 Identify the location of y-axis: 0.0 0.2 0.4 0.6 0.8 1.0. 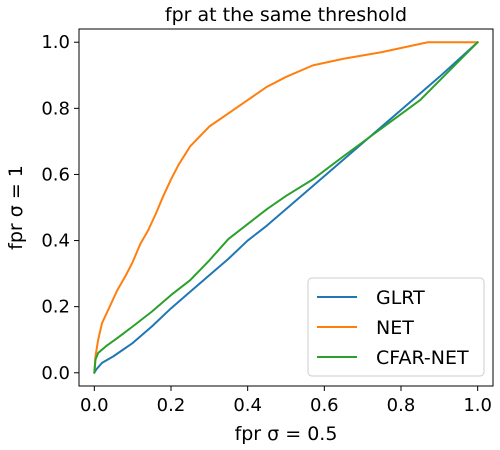
(60, 208).